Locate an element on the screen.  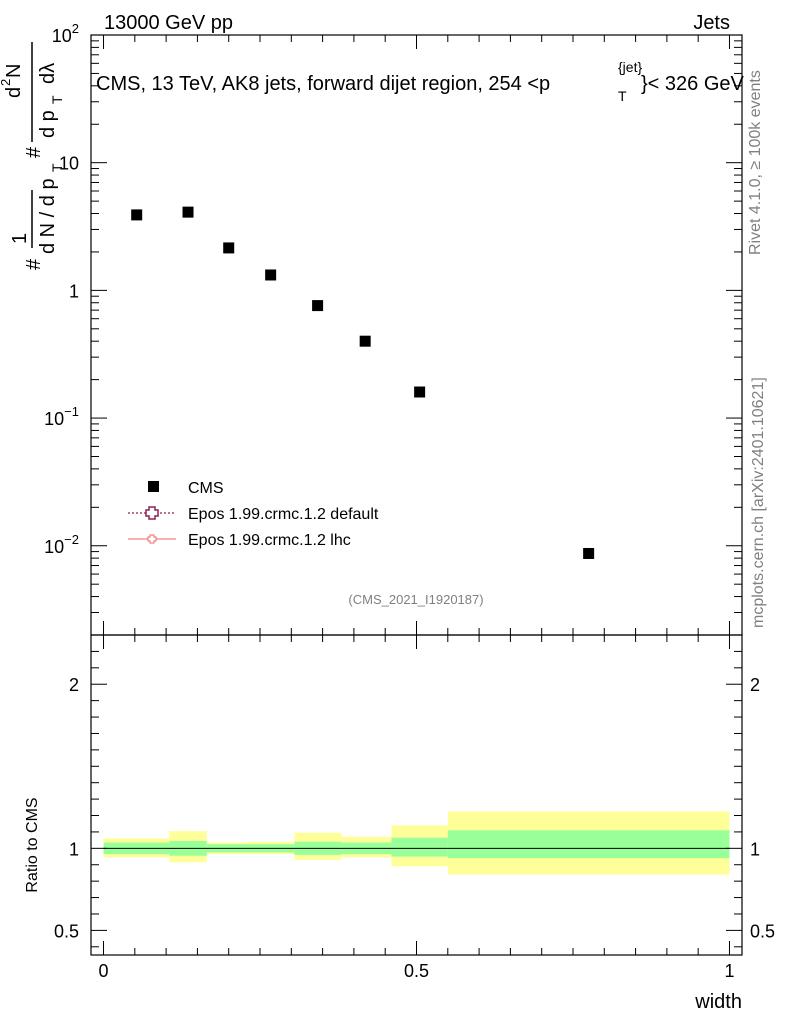
ratio-y-tick-label-right: 1 is located at coordinates (755, 849).